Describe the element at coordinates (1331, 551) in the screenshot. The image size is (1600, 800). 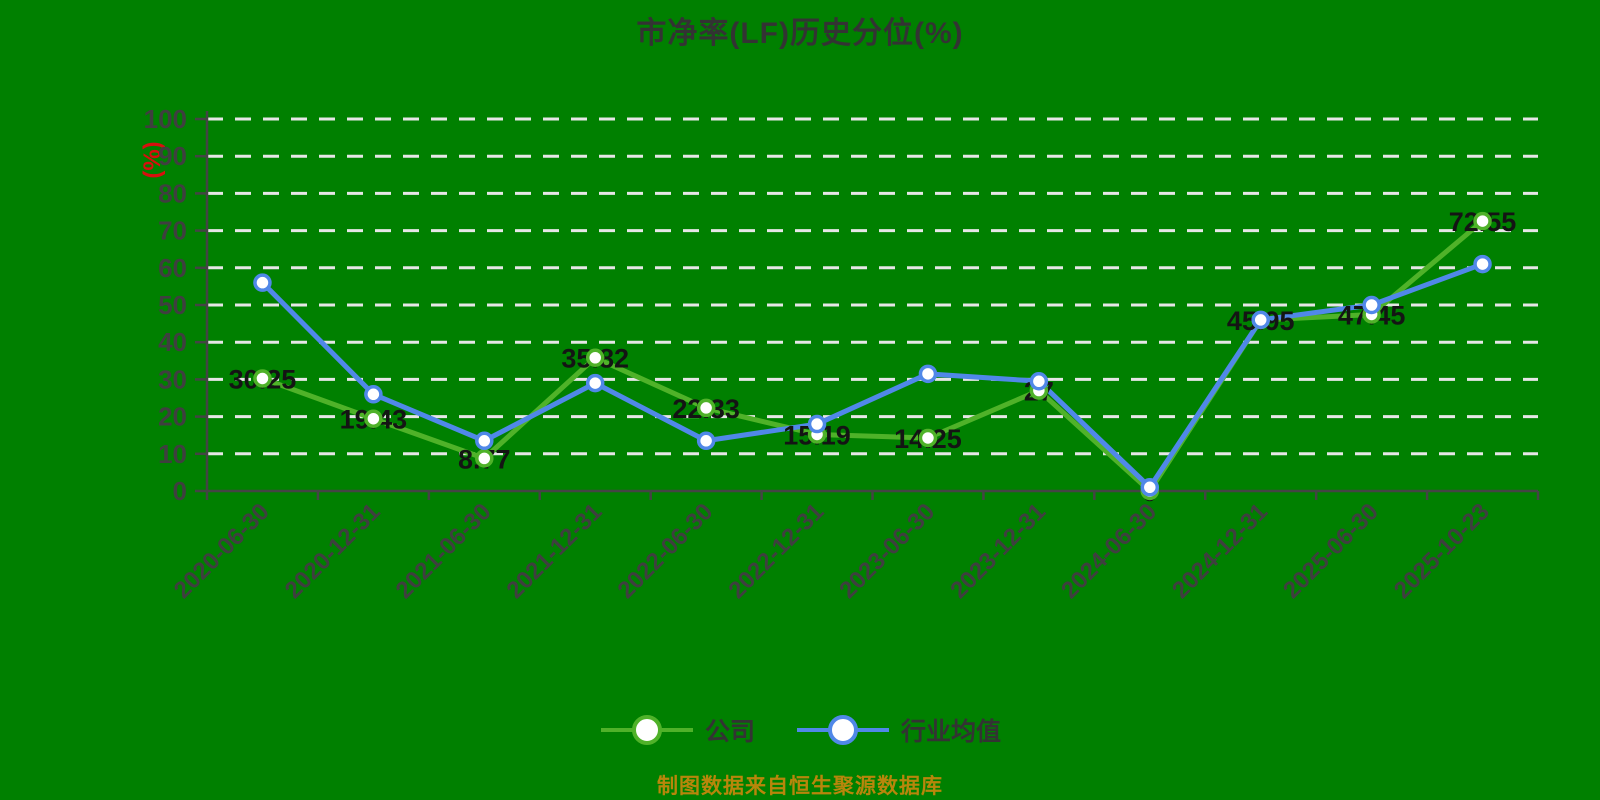
I see `svg-text: 2025-06-30` at that location.